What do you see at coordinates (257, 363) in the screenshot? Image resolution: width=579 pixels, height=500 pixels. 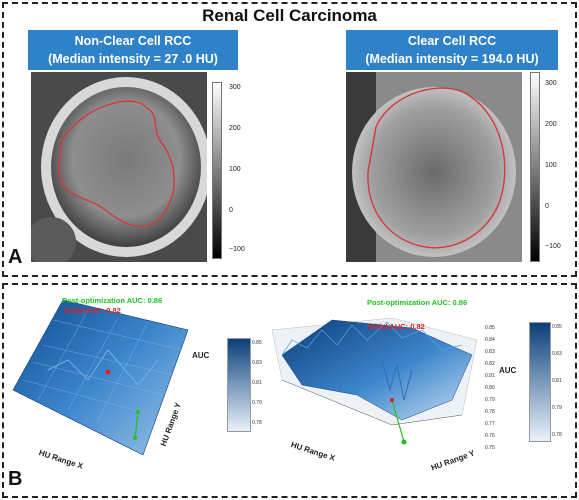 I see `right-plot-cb-tick-2: 0.83` at bounding box center [257, 363].